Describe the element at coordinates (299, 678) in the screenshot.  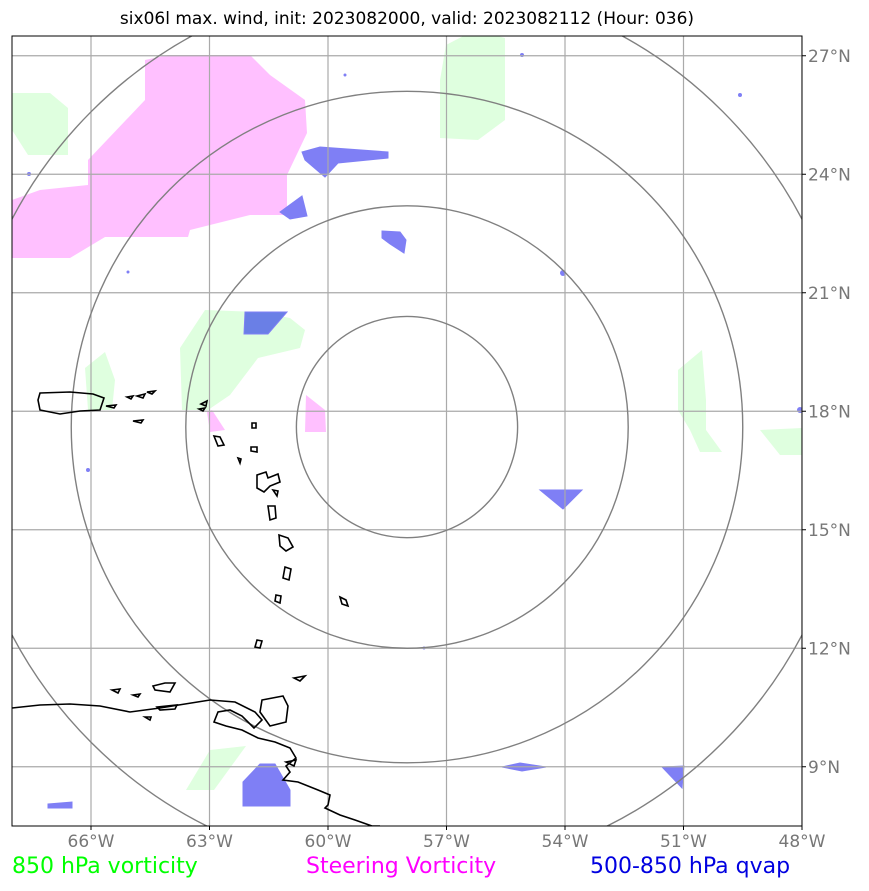
I see `tobago-coast` at that location.